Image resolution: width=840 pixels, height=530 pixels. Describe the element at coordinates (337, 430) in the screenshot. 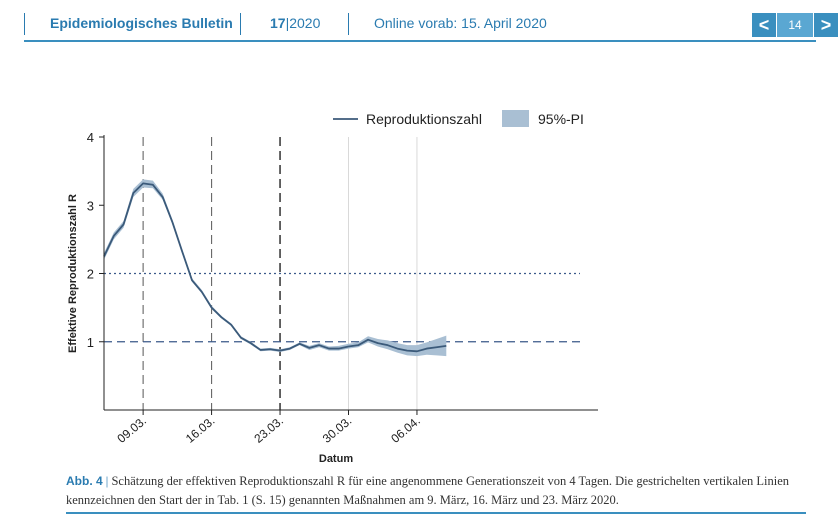

I see `x-tick-label: 30.03.` at that location.